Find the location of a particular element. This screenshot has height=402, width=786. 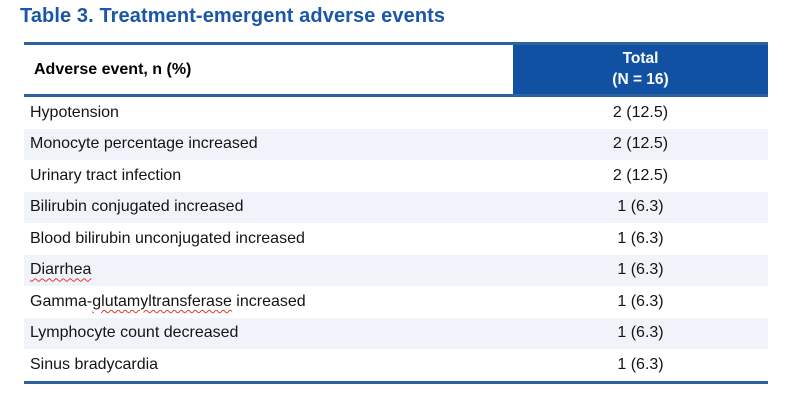

adverse-event-cell: Hypotension is located at coordinates (74, 112).